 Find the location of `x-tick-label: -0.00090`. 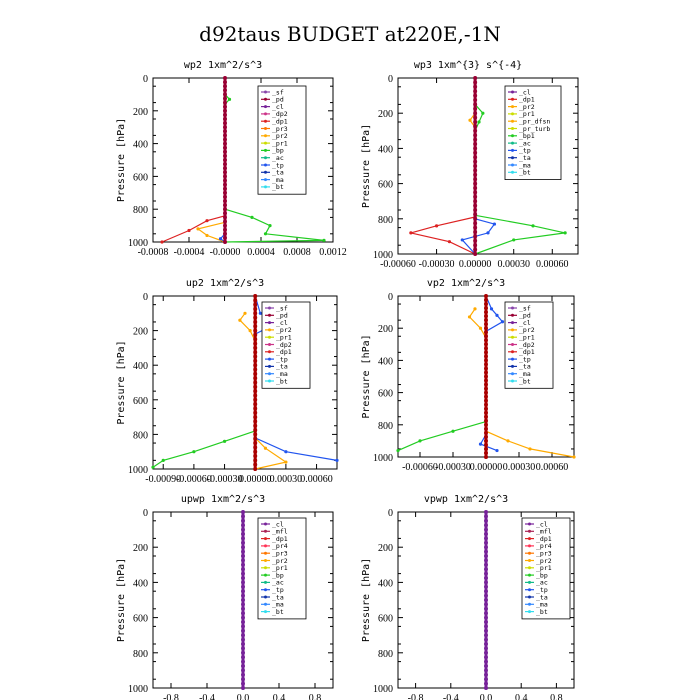

x-tick-label: -0.00090 is located at coordinates (163, 479).